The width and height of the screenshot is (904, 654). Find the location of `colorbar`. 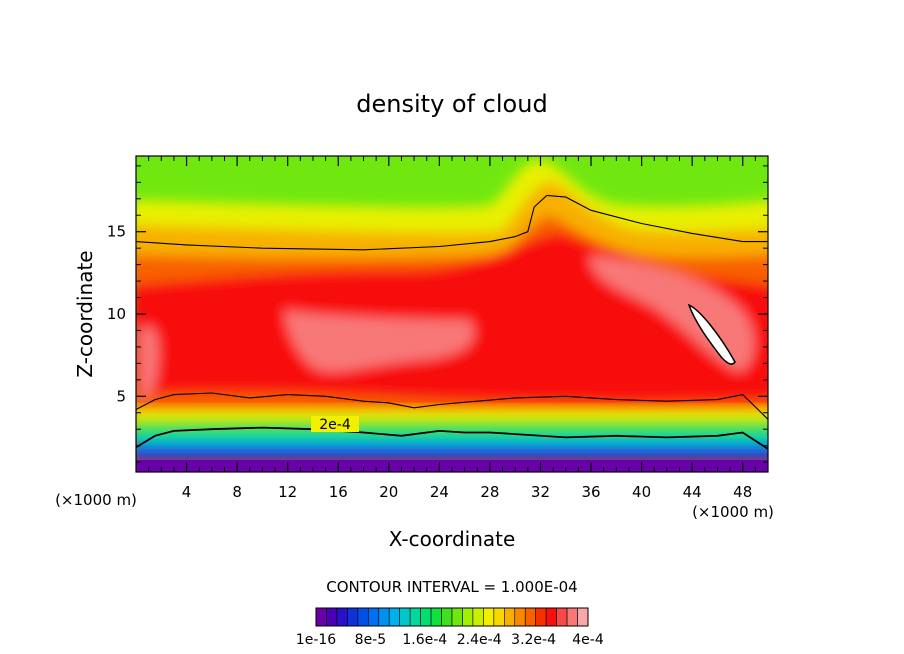

colorbar is located at coordinates (452, 617).